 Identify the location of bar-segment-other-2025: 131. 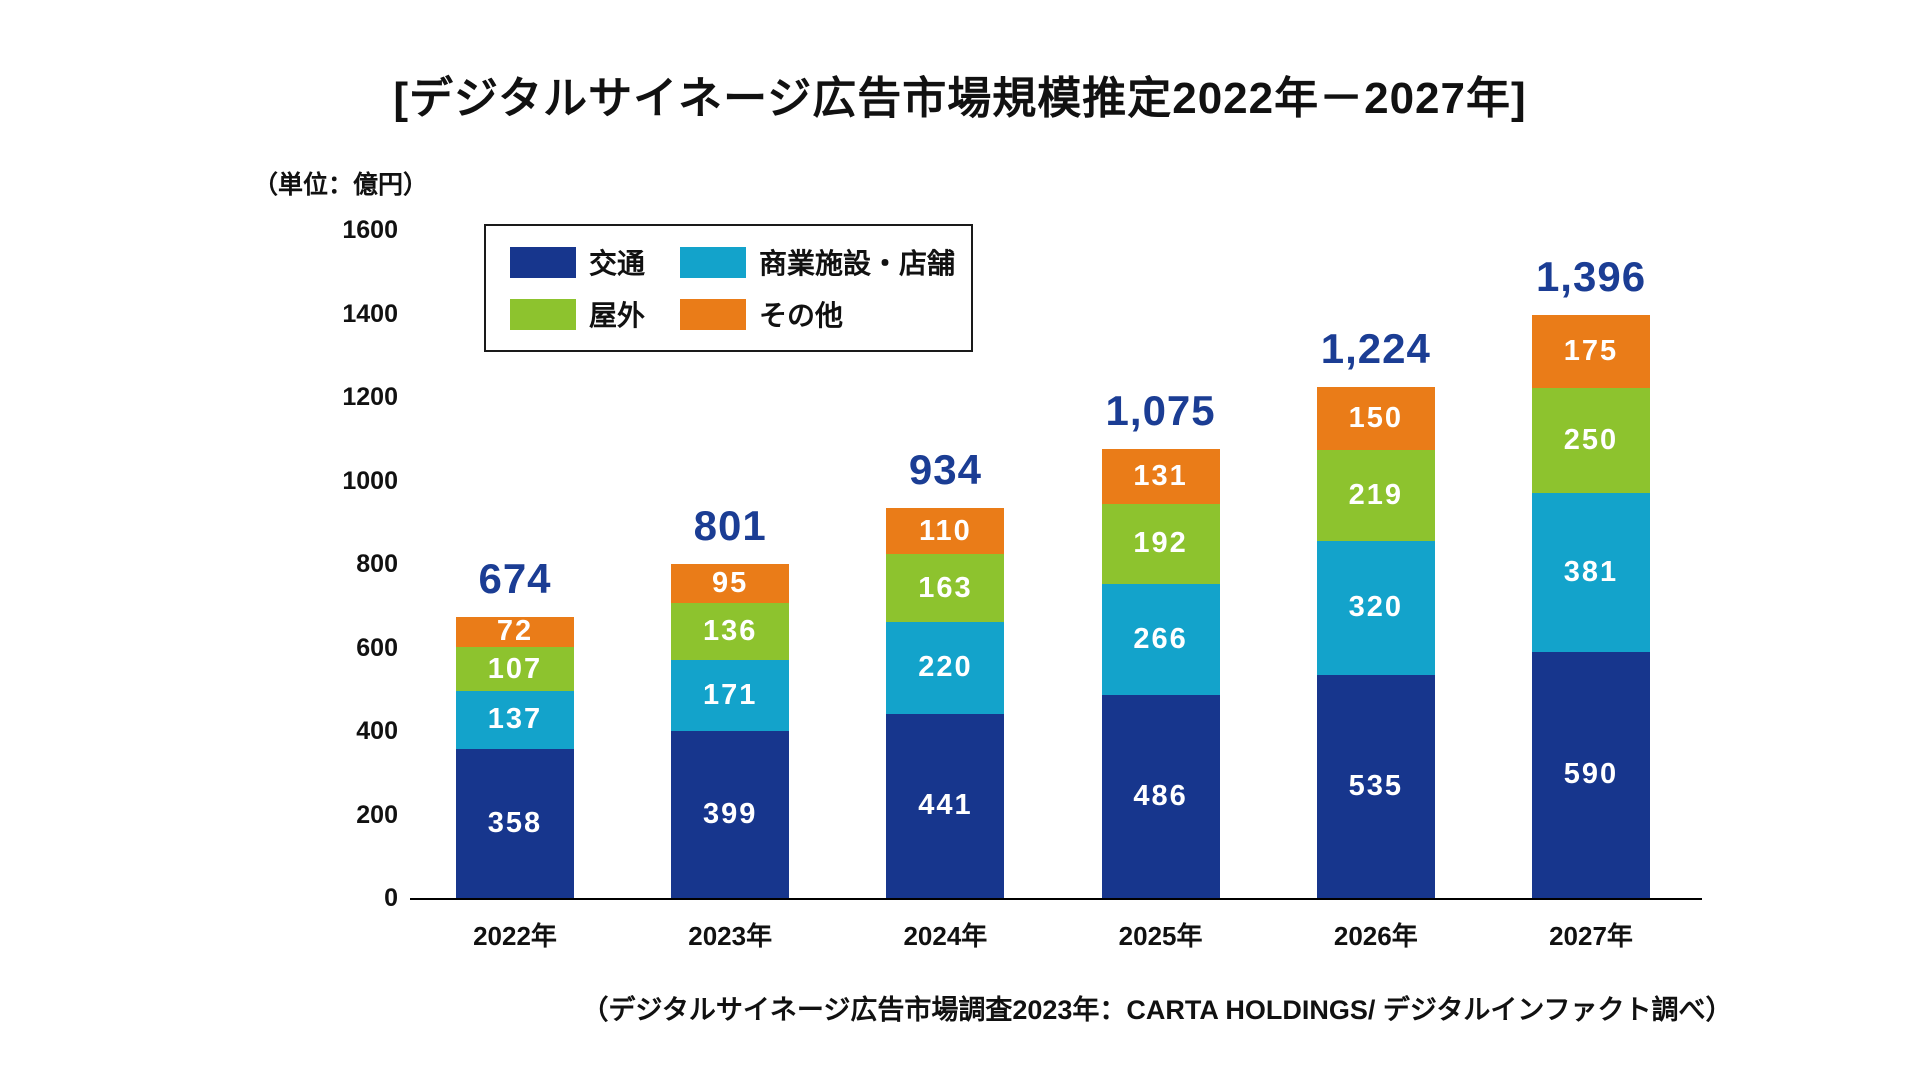
(1160, 476).